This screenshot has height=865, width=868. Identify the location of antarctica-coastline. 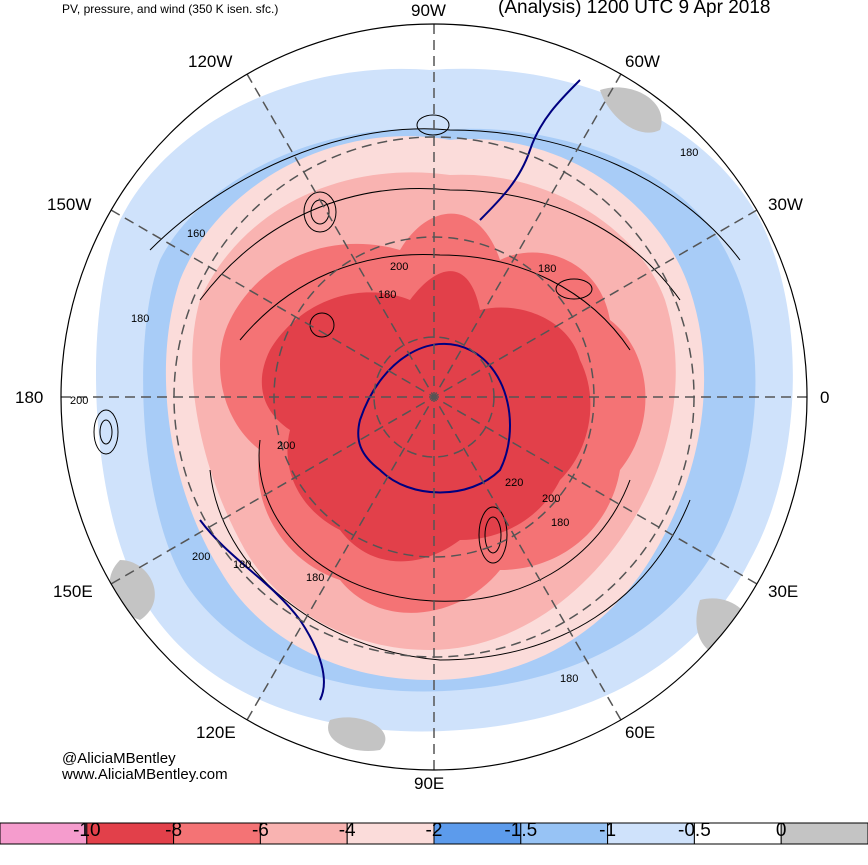
(434, 418).